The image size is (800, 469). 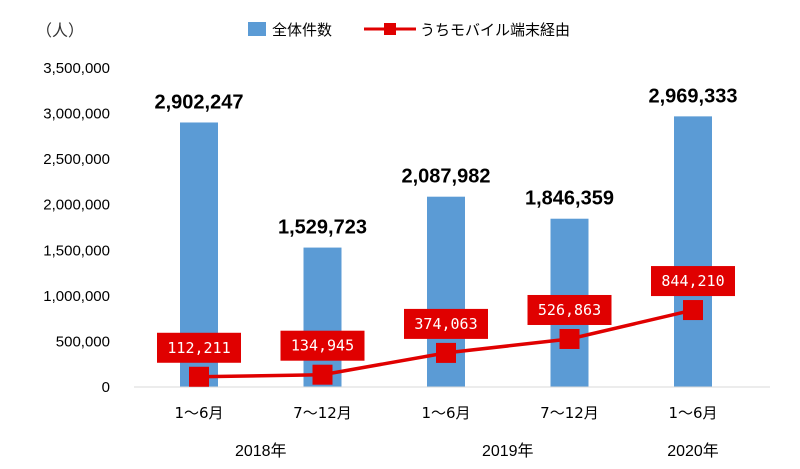 What do you see at coordinates (76, 250) in the screenshot?
I see `y-tick-label: 1,500,000` at bounding box center [76, 250].